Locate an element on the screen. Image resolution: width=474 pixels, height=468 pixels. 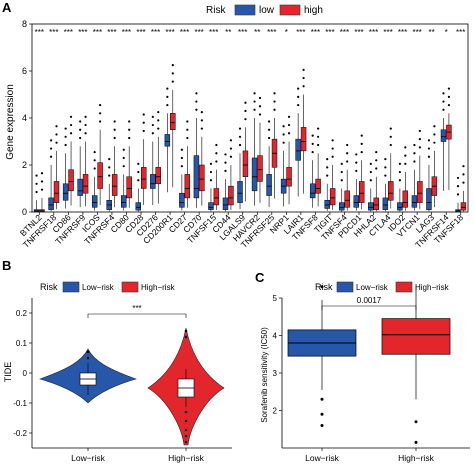
panel-b-legend-low-key is located at coordinates (71, 287).